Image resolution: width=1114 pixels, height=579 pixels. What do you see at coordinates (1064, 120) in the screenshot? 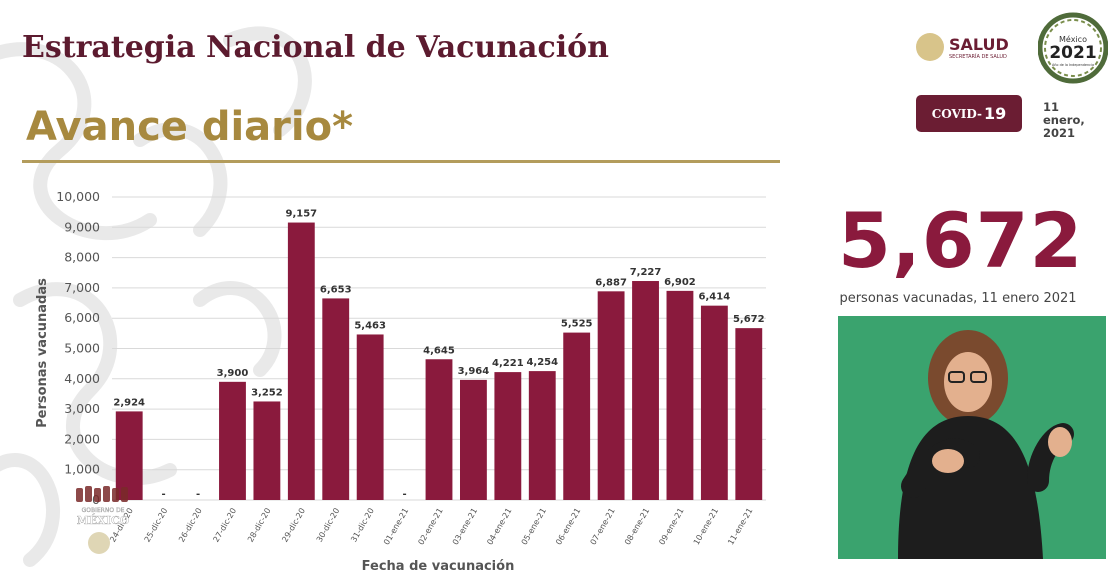
I see `report-date: 11 enero, 2021` at bounding box center [1064, 120].